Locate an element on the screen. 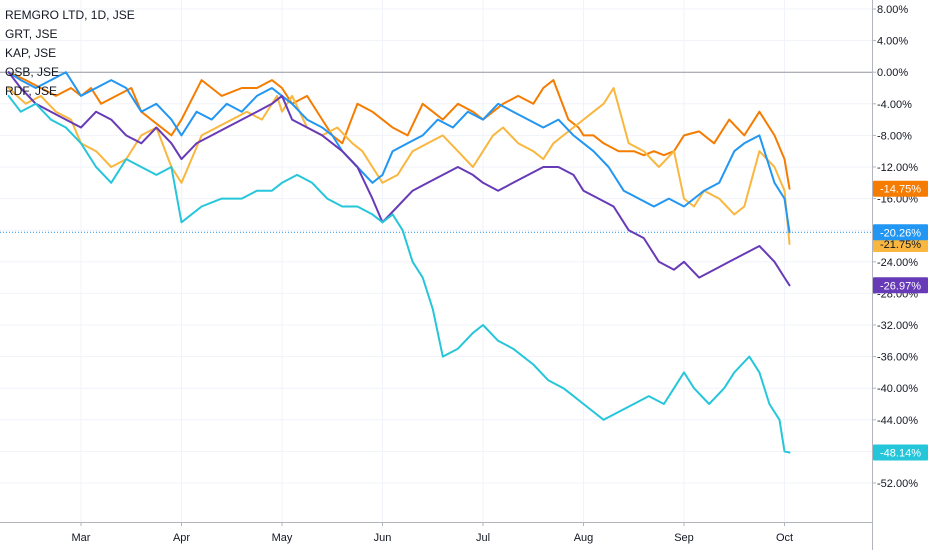 The height and width of the screenshot is (555, 932). x-tick-label: May is located at coordinates (282, 538).